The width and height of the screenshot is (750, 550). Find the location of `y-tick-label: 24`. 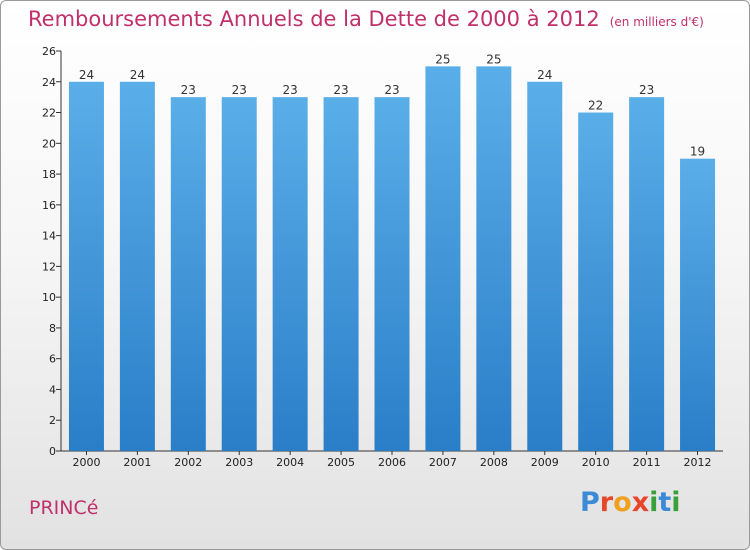

y-tick-label: 24 is located at coordinates (49, 82).